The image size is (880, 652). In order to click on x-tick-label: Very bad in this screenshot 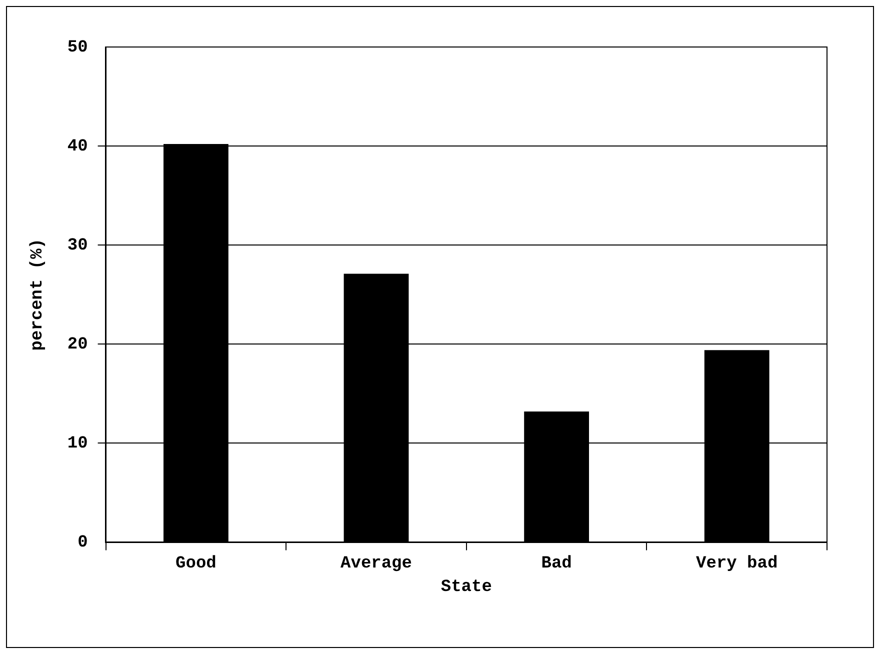, I will do `click(737, 564)`.